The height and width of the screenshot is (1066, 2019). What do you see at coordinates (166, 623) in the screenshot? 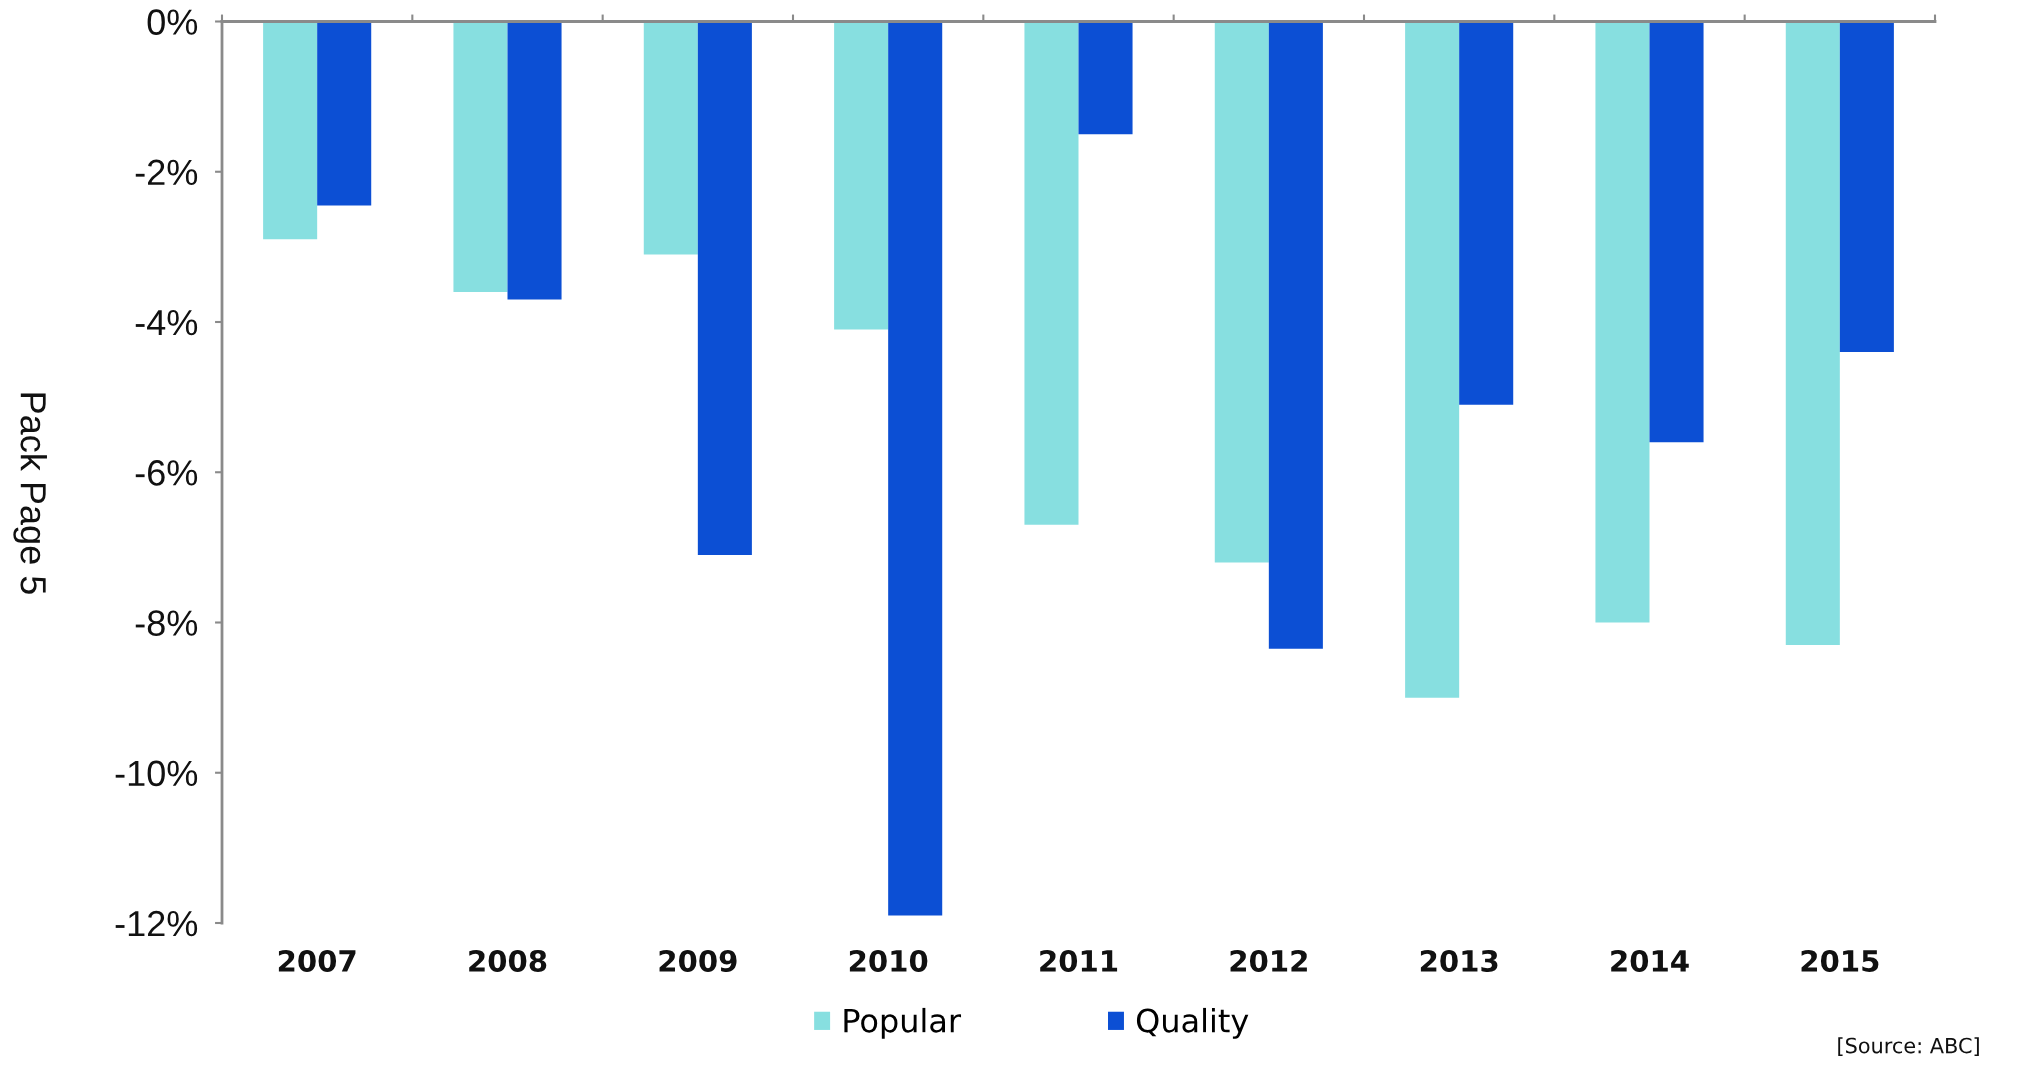
I see `y-tick-label: -8%` at bounding box center [166, 623].